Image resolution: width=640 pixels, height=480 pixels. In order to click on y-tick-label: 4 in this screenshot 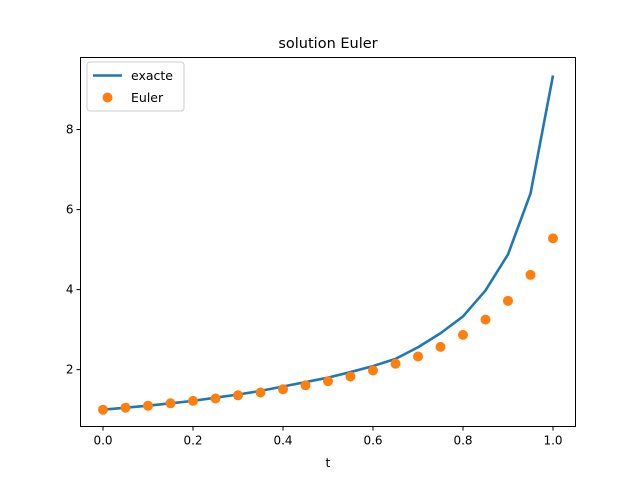, I will do `click(70, 290)`.